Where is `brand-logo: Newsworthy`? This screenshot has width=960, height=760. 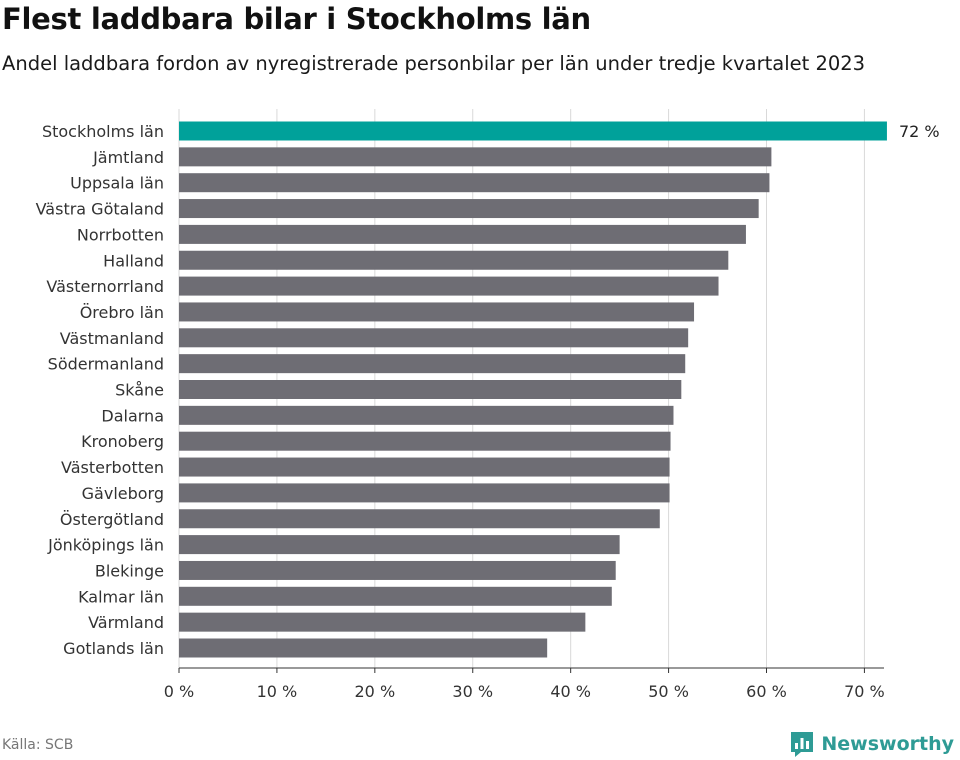
brand-logo: Newsworthy is located at coordinates (871, 744).